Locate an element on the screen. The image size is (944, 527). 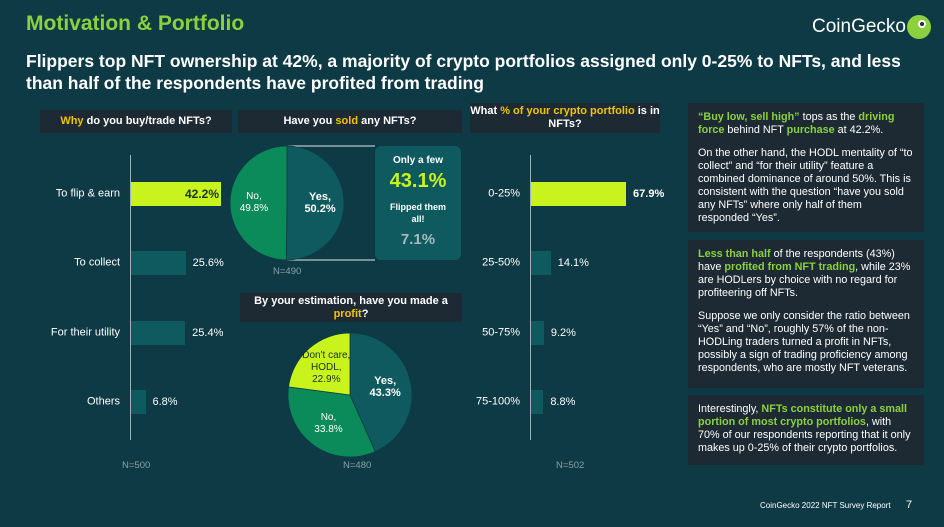
category-label: 50-75% is located at coordinates (501, 332).